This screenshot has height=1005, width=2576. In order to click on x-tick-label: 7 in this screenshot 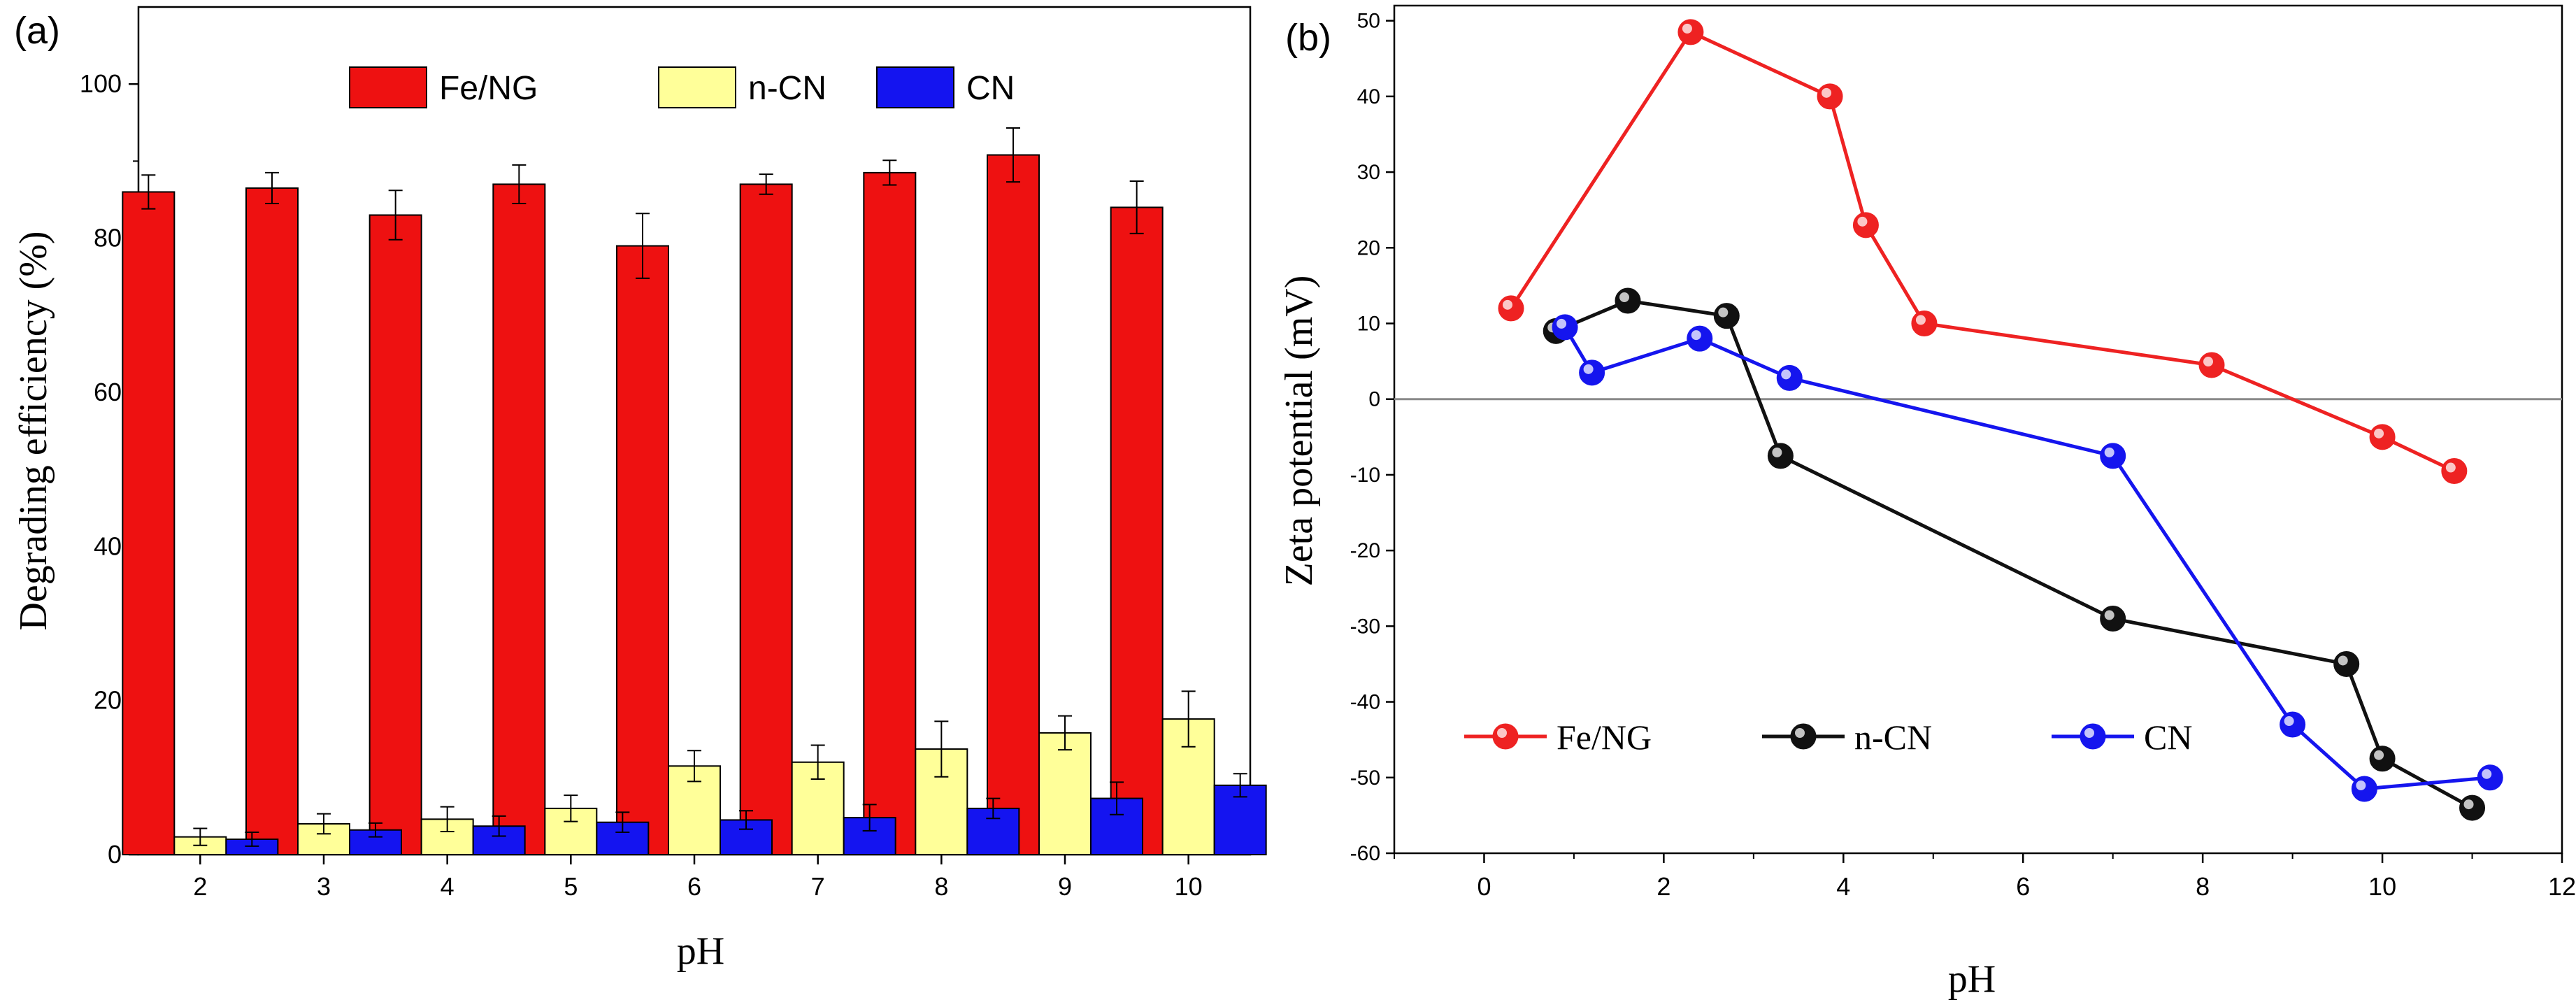, I will do `click(818, 886)`.